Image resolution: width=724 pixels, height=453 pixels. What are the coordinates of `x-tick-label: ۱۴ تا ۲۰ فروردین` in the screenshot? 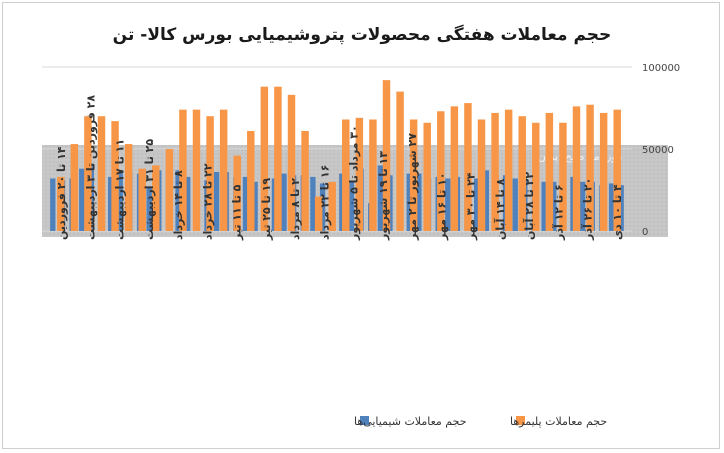 It's located at (61, 193).